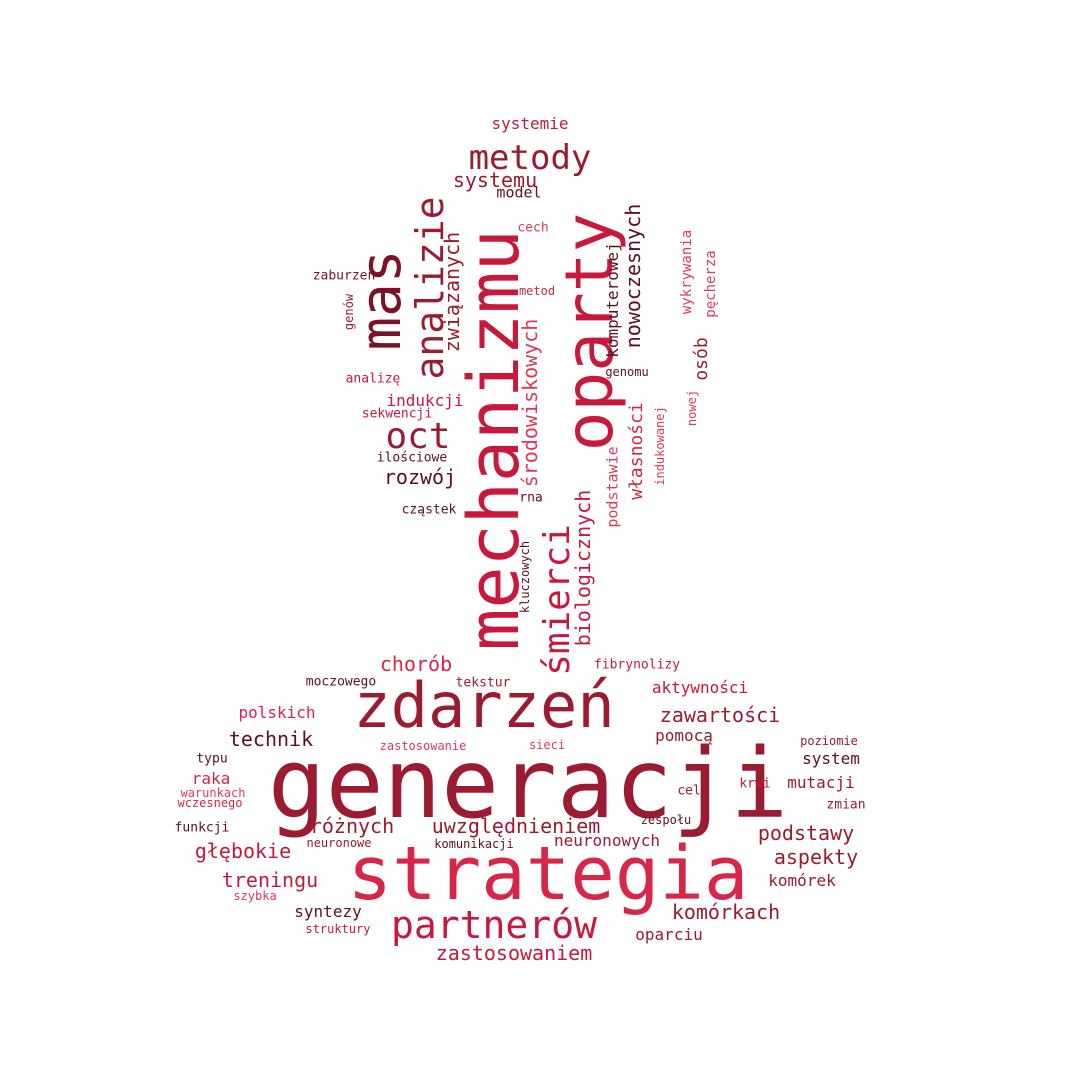  I want to click on word-zespolu: zespołu, so click(666, 820).